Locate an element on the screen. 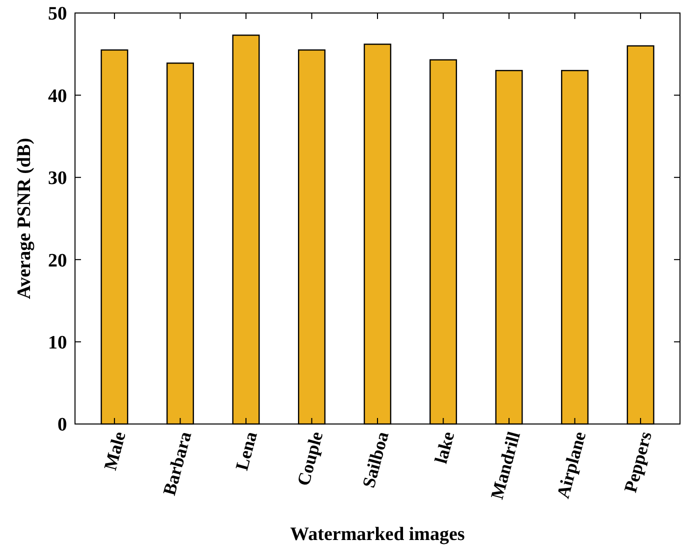  x-tick-label: Male is located at coordinates (115, 450).